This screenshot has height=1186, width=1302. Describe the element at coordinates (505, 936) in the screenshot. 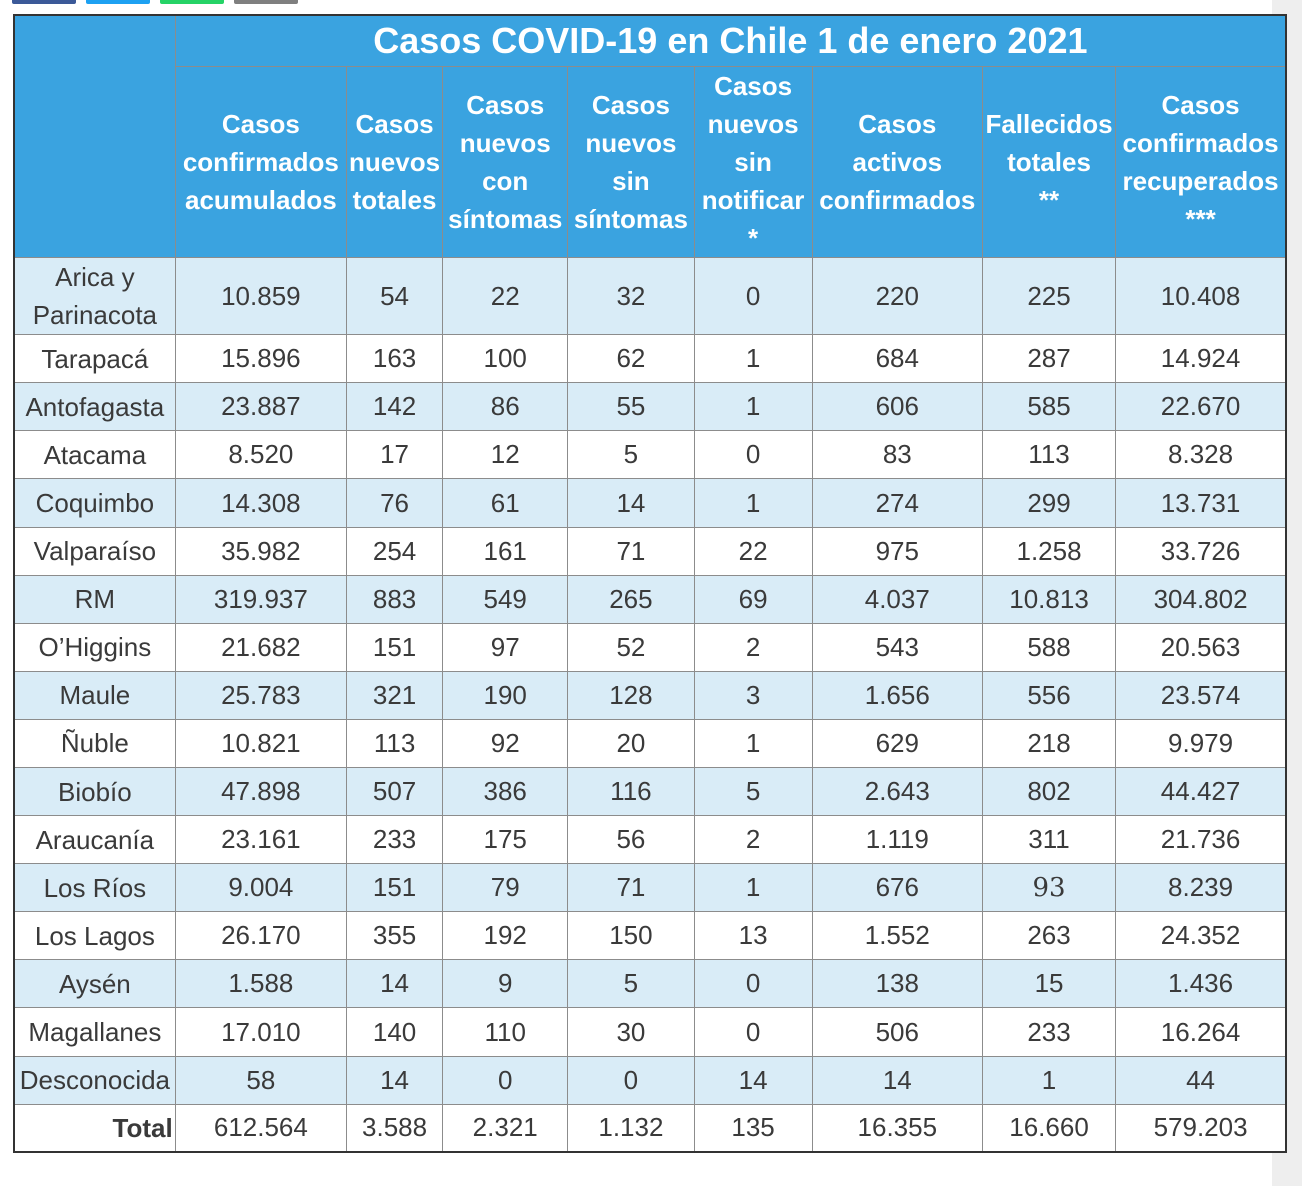

I see `value-cell: 192` at that location.